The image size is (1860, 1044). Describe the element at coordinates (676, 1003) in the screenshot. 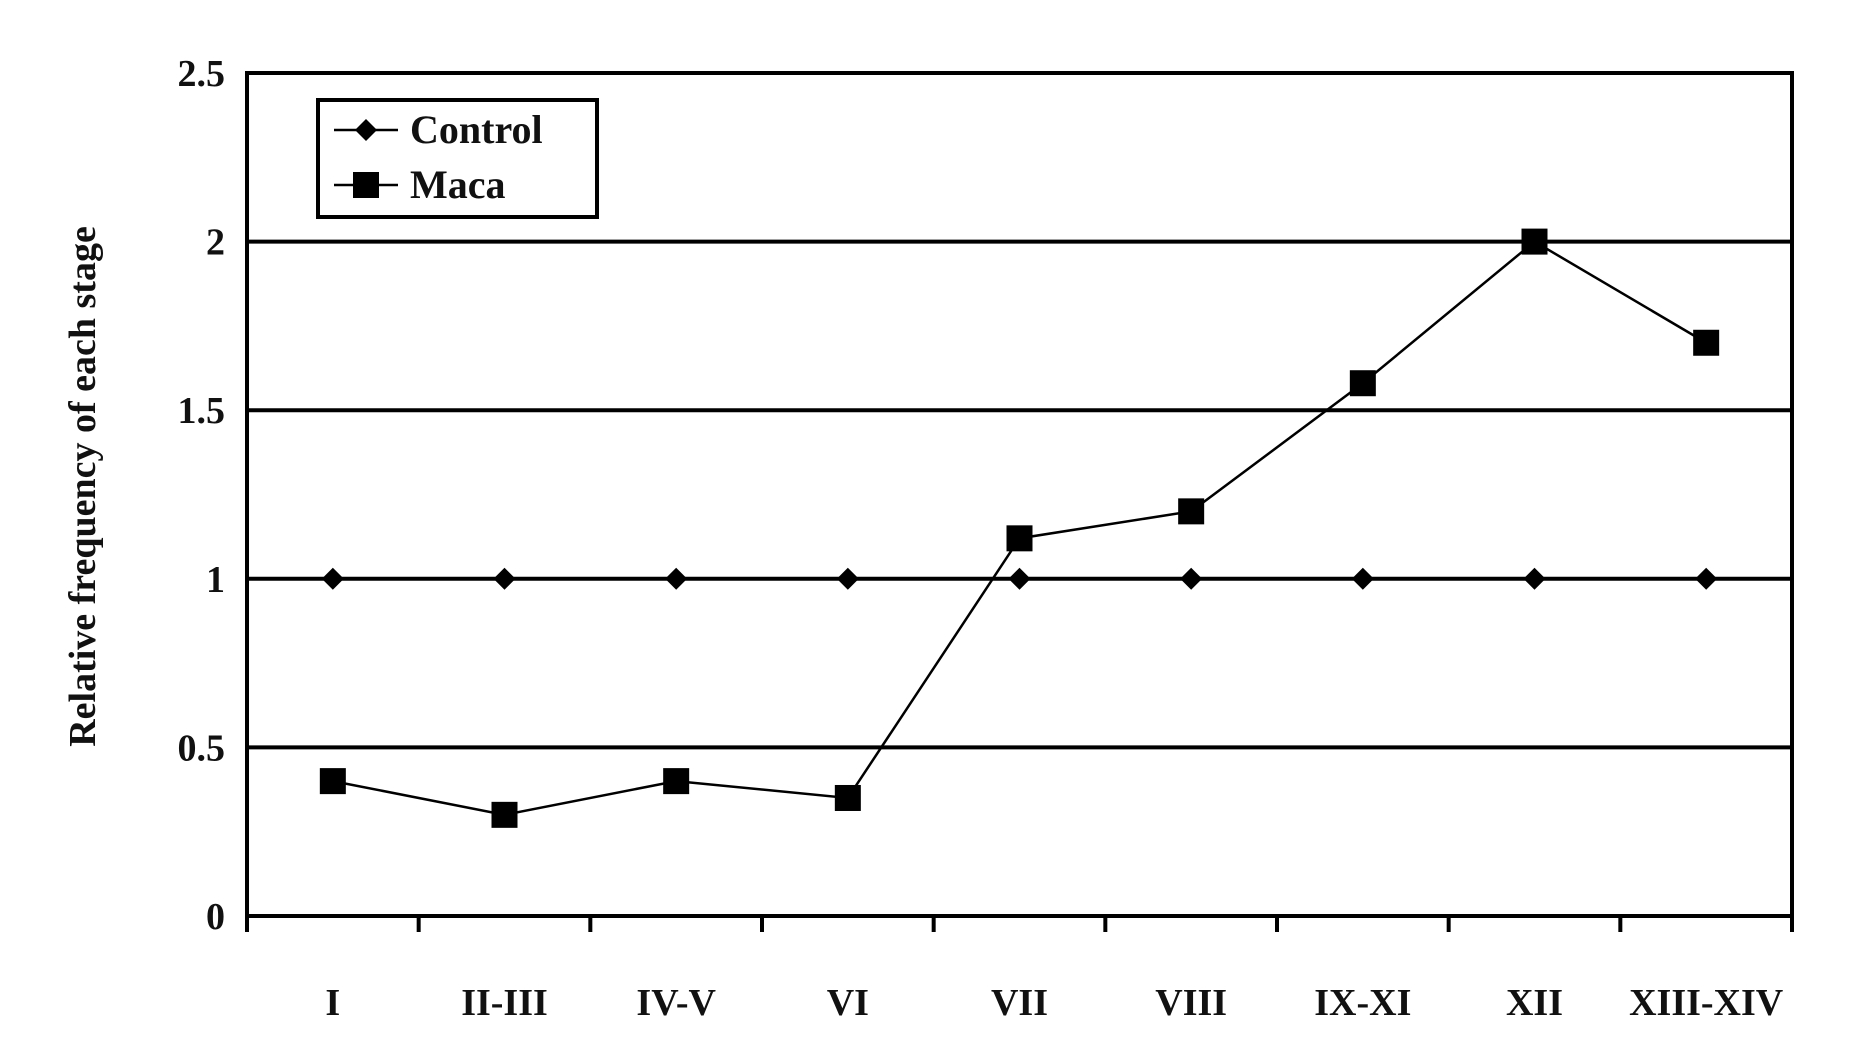

I see `x-tick-label: IV-V` at that location.